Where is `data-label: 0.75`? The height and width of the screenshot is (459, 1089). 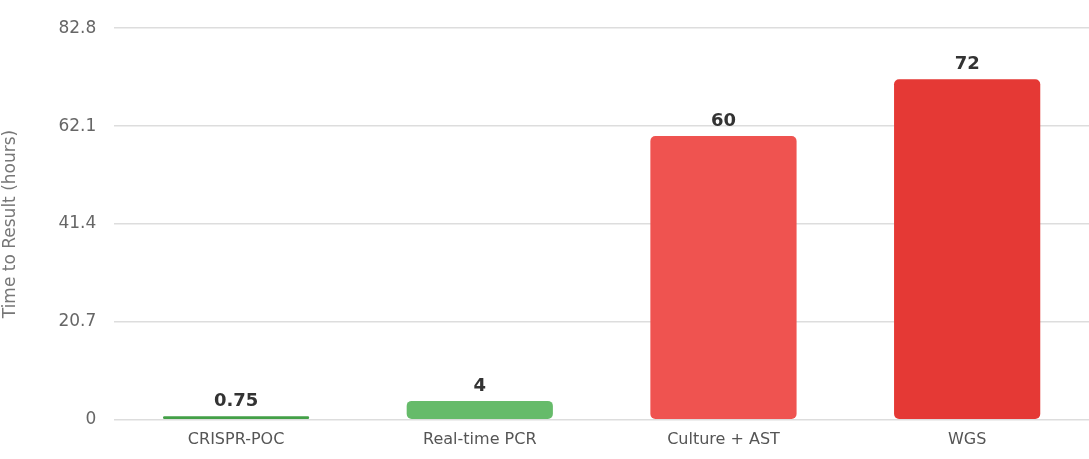 data-label: 0.75 is located at coordinates (236, 399).